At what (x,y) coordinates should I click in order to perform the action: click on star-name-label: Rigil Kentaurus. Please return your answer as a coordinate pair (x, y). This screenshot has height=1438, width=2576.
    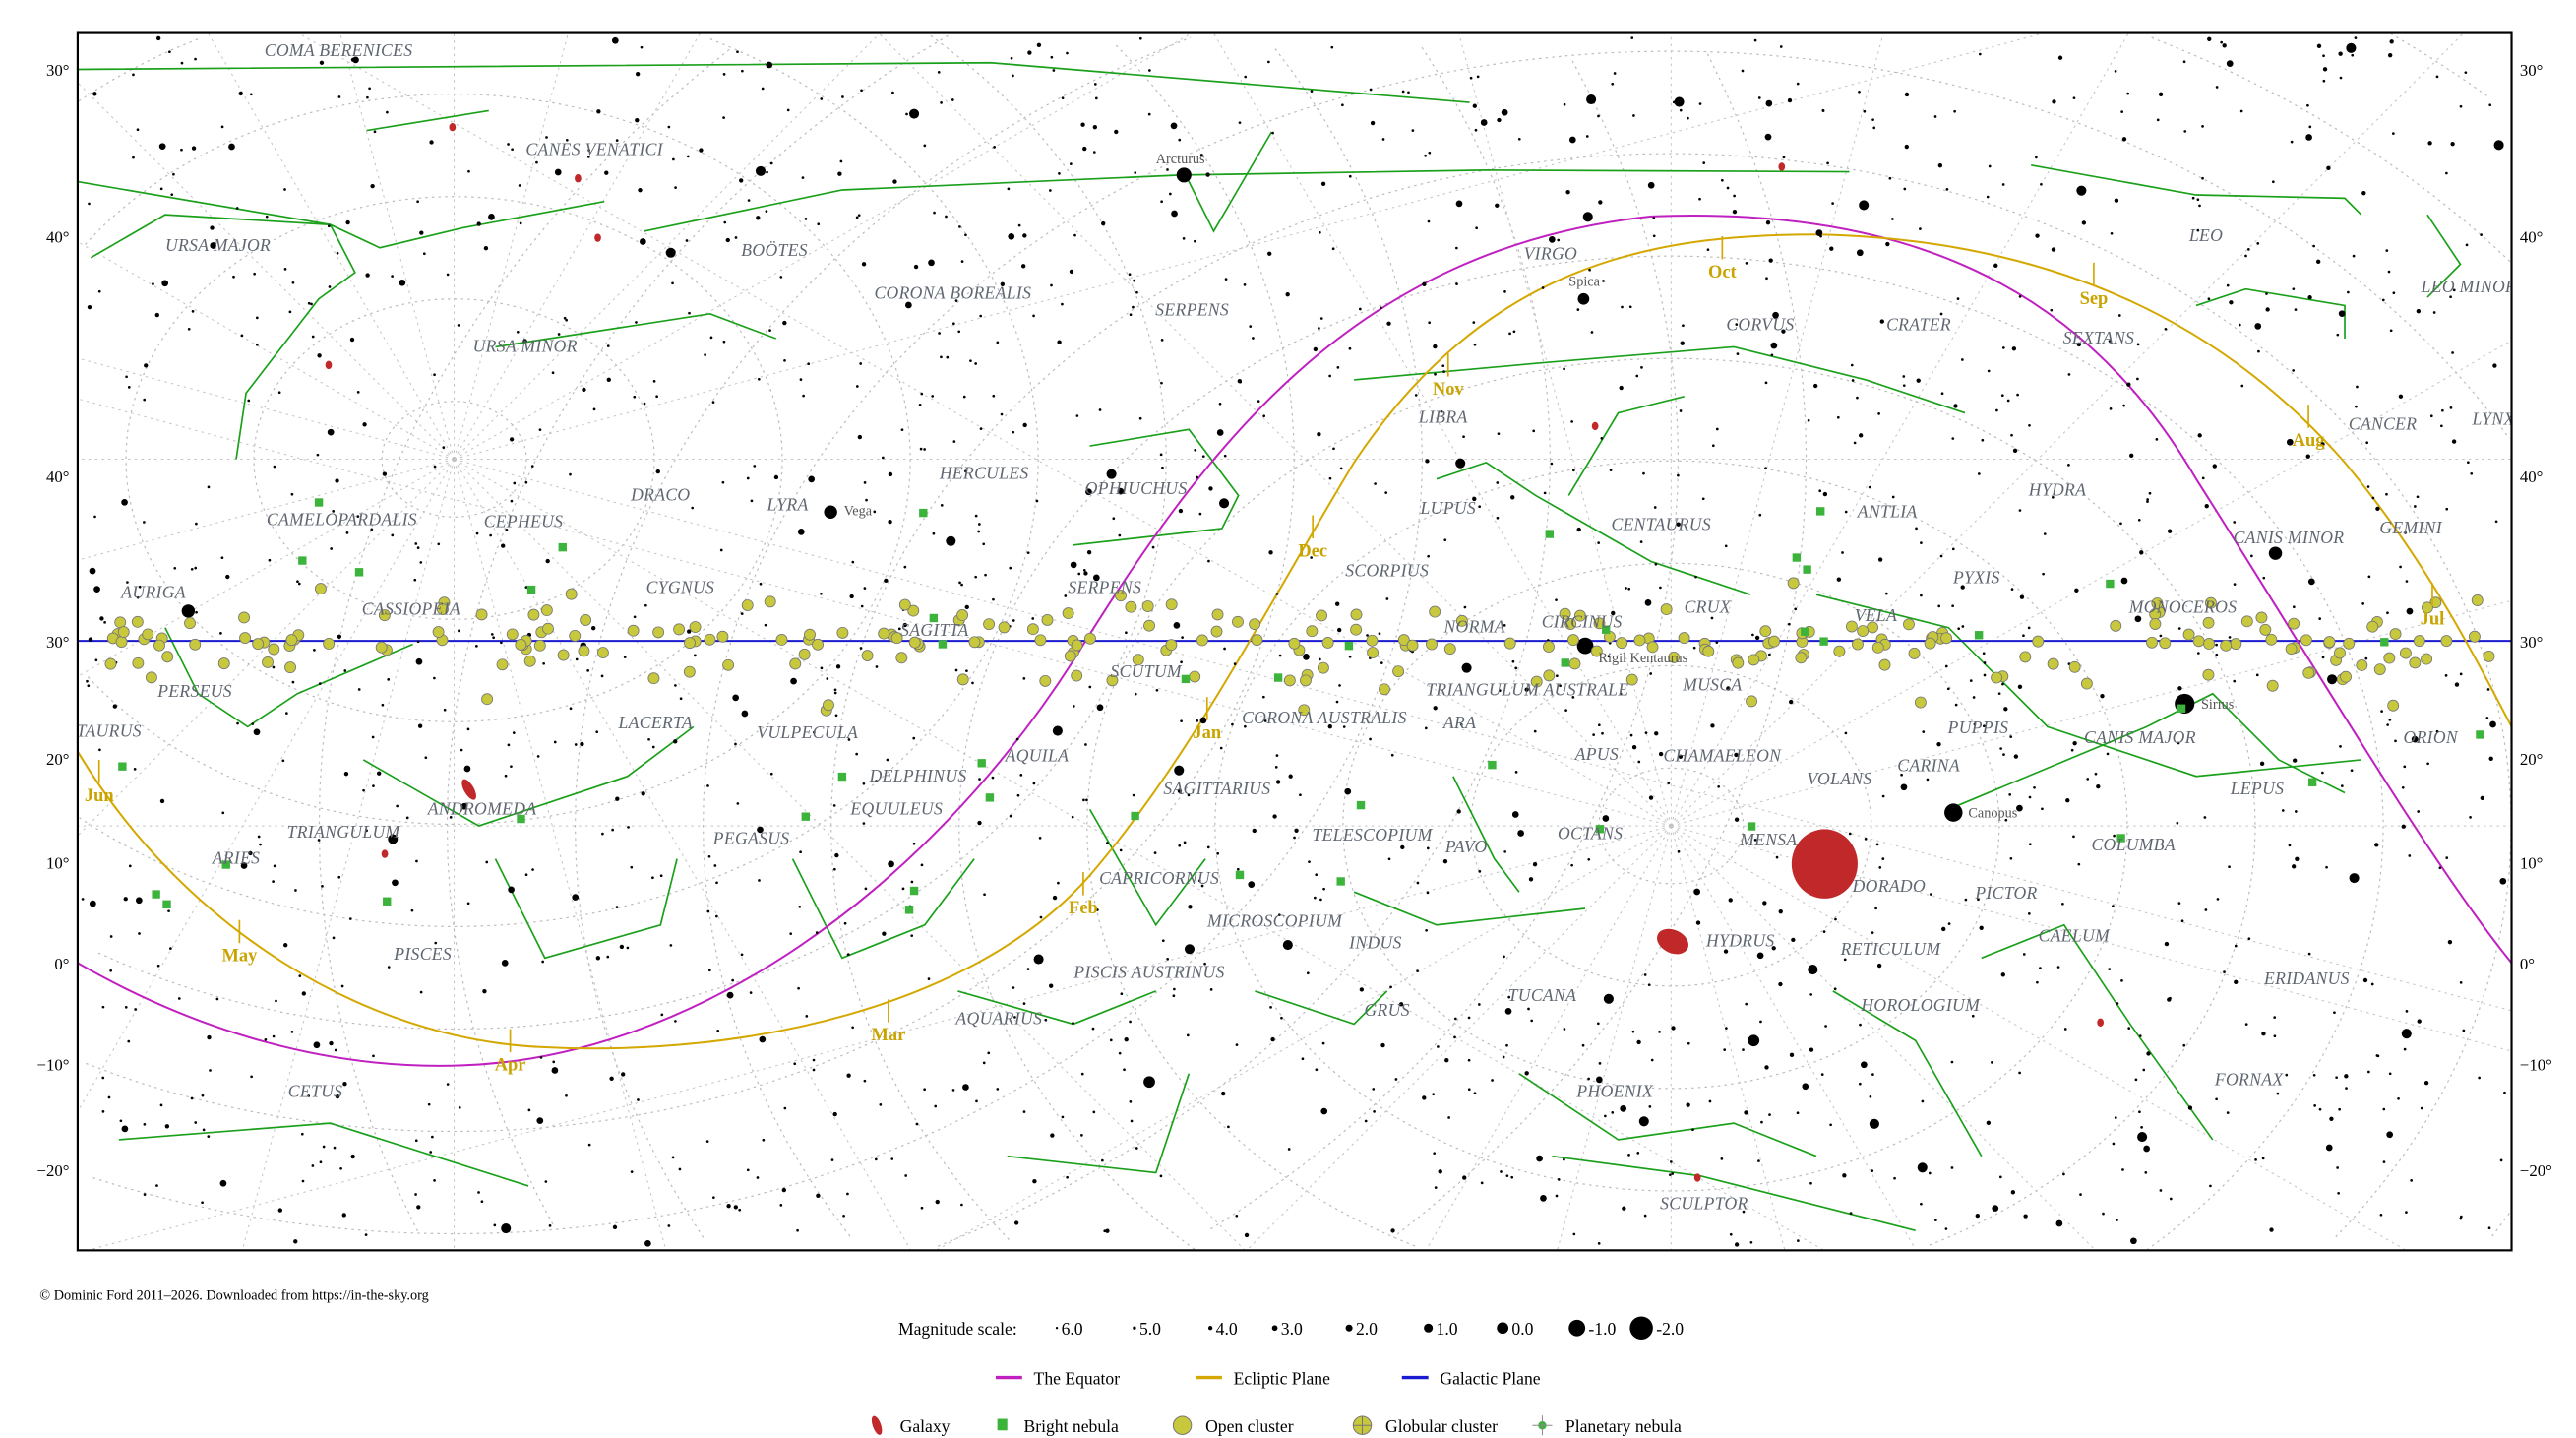
    Looking at the image, I should click on (1642, 658).